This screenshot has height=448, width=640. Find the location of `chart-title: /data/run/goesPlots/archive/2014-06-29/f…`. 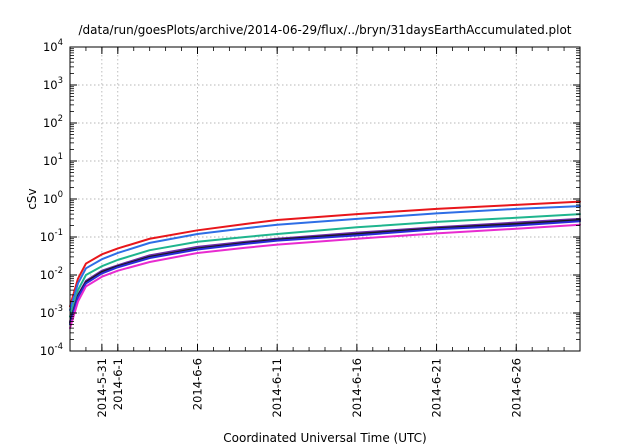

chart-title: /data/run/goesPlots/archive/2014-06-29/f… is located at coordinates (324, 30).